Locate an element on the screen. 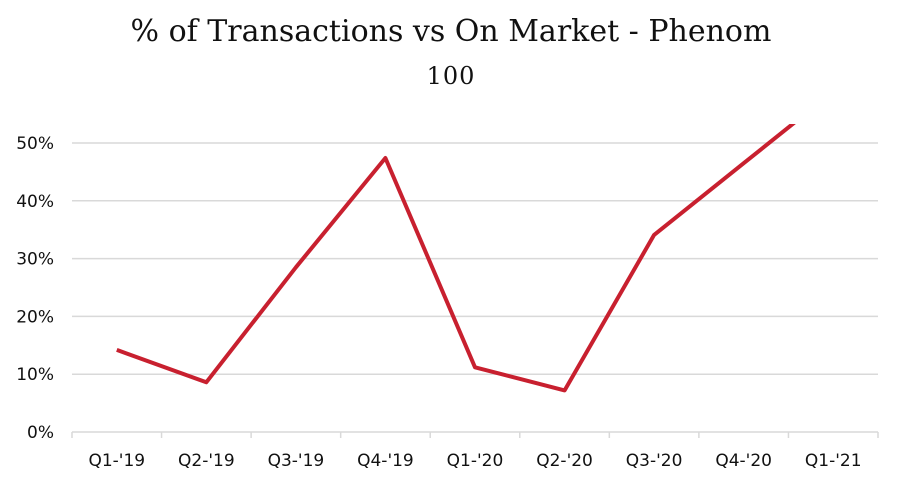 The width and height of the screenshot is (902, 485). x-tick-label: Q2-'20 is located at coordinates (564, 461).